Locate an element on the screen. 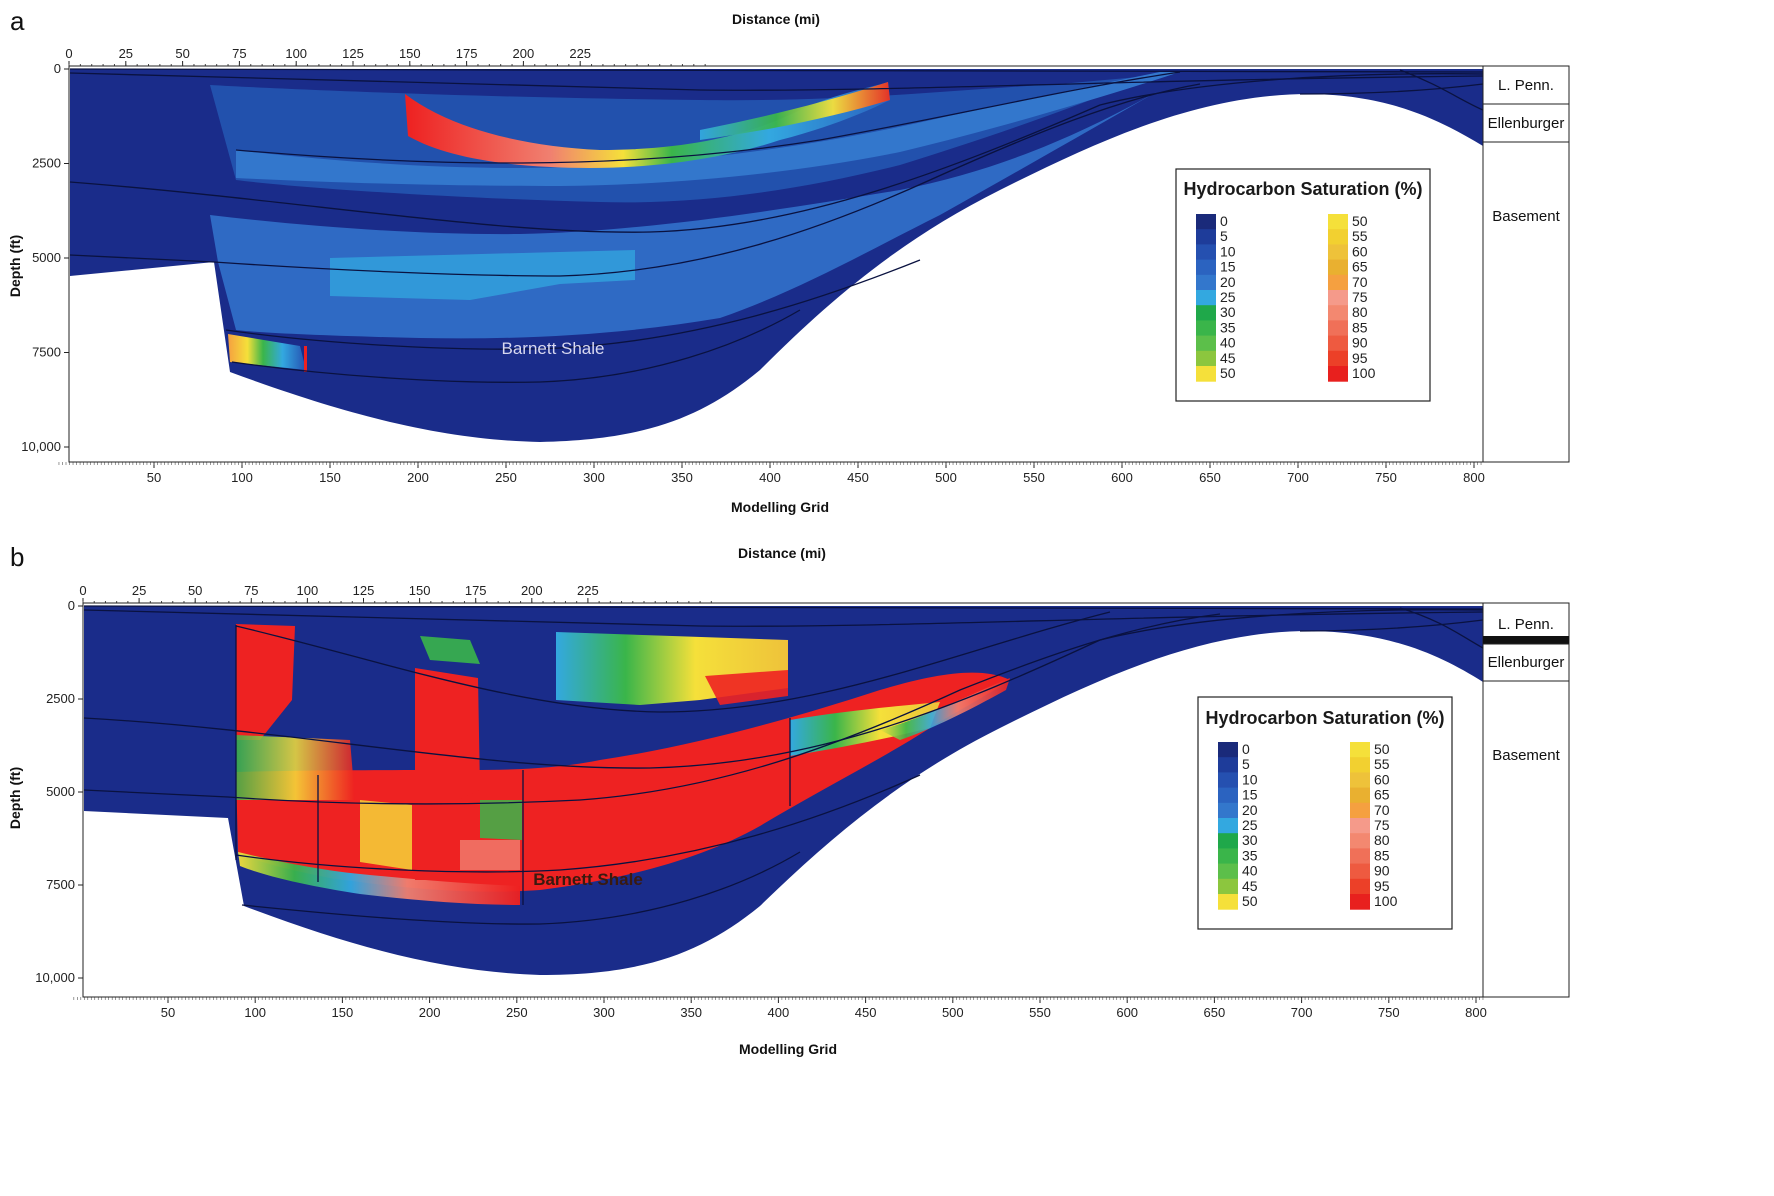  grid-tick-label: 300 is located at coordinates (594, 477).